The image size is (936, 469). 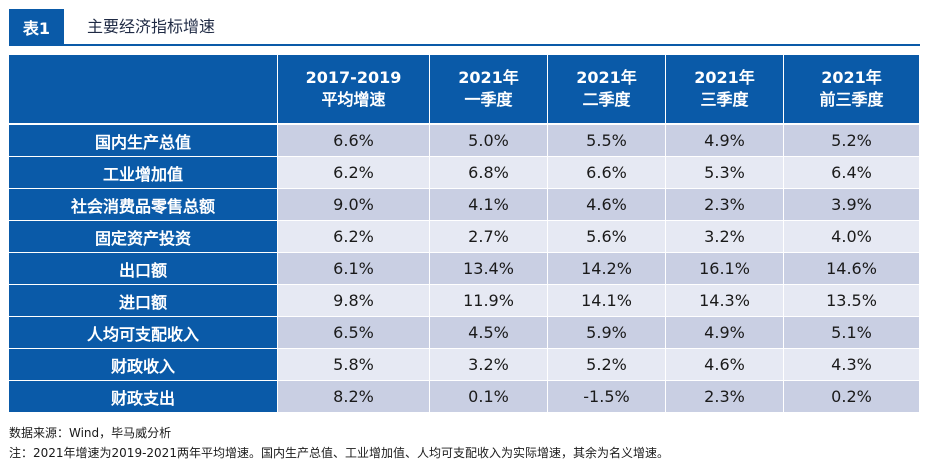 What do you see at coordinates (851, 205) in the screenshot?
I see `table-cell: 3.9%` at bounding box center [851, 205].